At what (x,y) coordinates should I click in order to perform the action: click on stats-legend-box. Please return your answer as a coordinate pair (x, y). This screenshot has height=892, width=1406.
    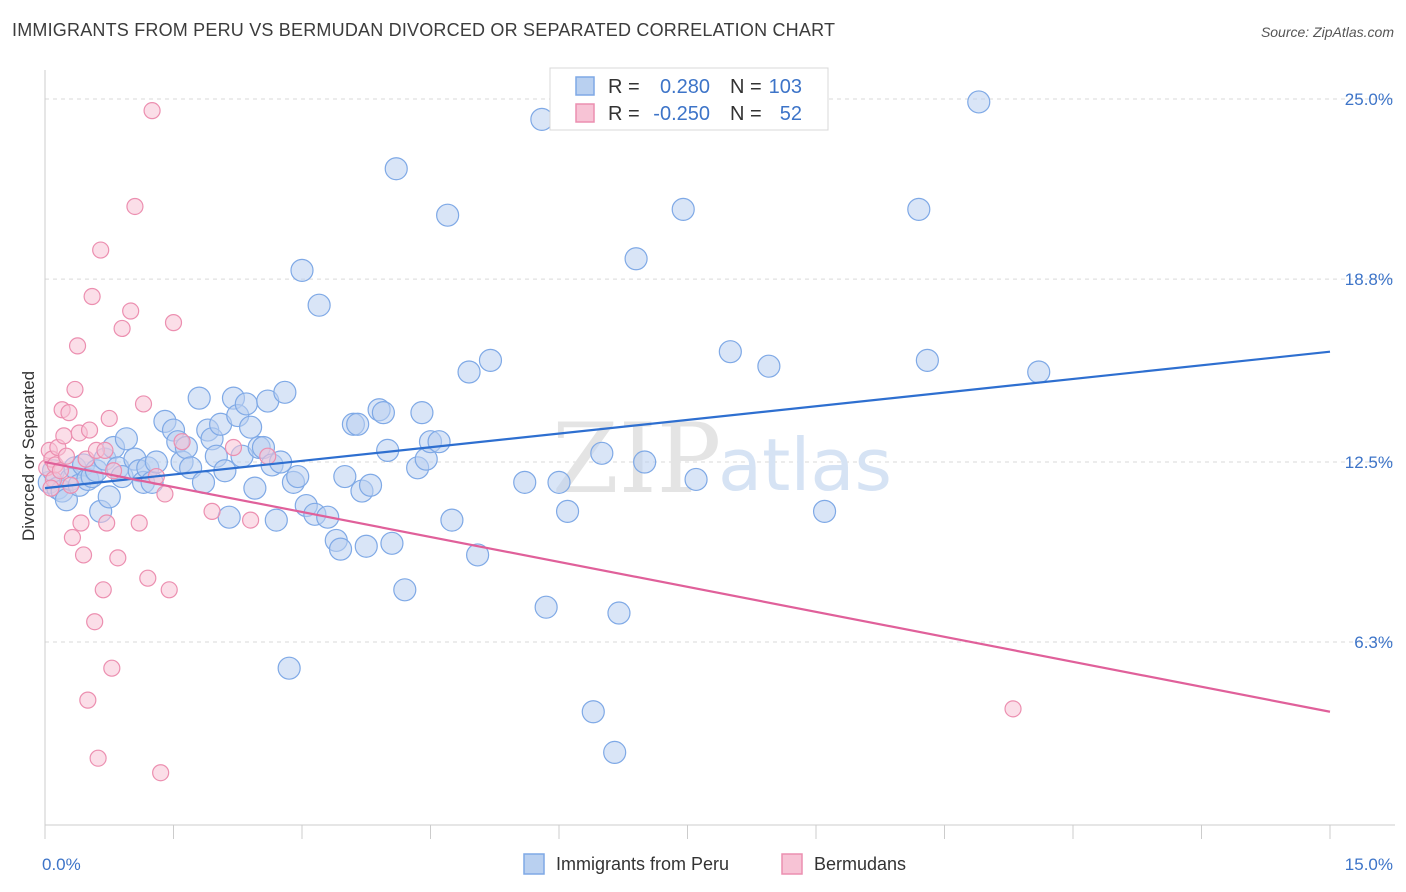
    Looking at the image, I should click on (689, 99).